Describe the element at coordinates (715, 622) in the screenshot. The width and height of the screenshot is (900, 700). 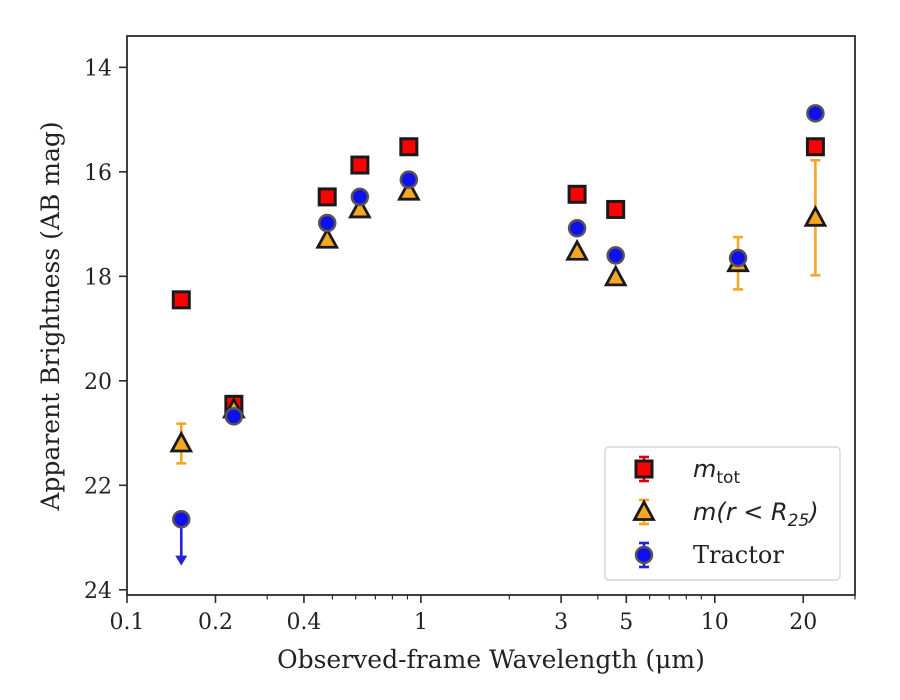
I see `x-tick-label: 10` at that location.